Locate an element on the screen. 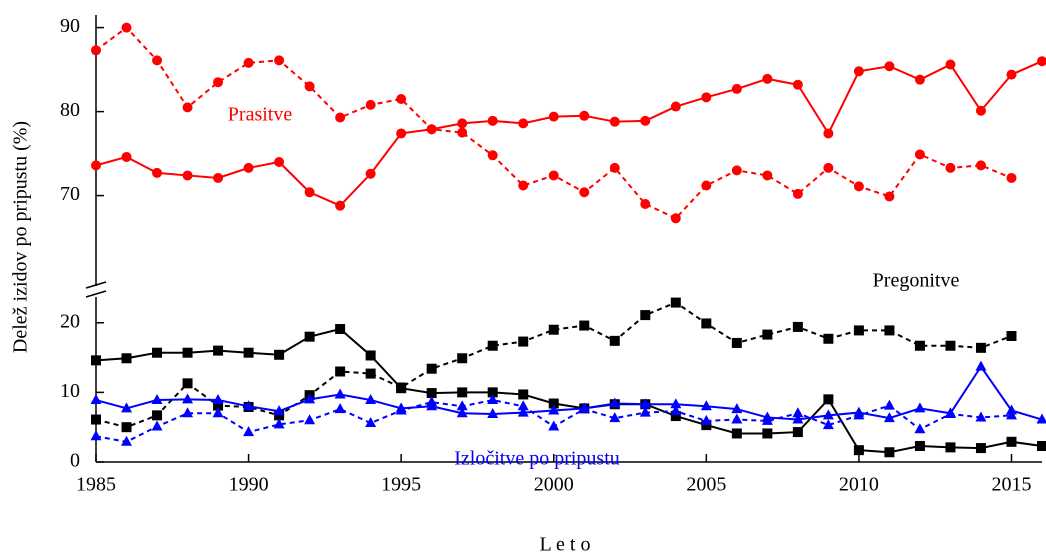 The height and width of the screenshot is (557, 1046). x-tick-label: 2010 is located at coordinates (859, 485).